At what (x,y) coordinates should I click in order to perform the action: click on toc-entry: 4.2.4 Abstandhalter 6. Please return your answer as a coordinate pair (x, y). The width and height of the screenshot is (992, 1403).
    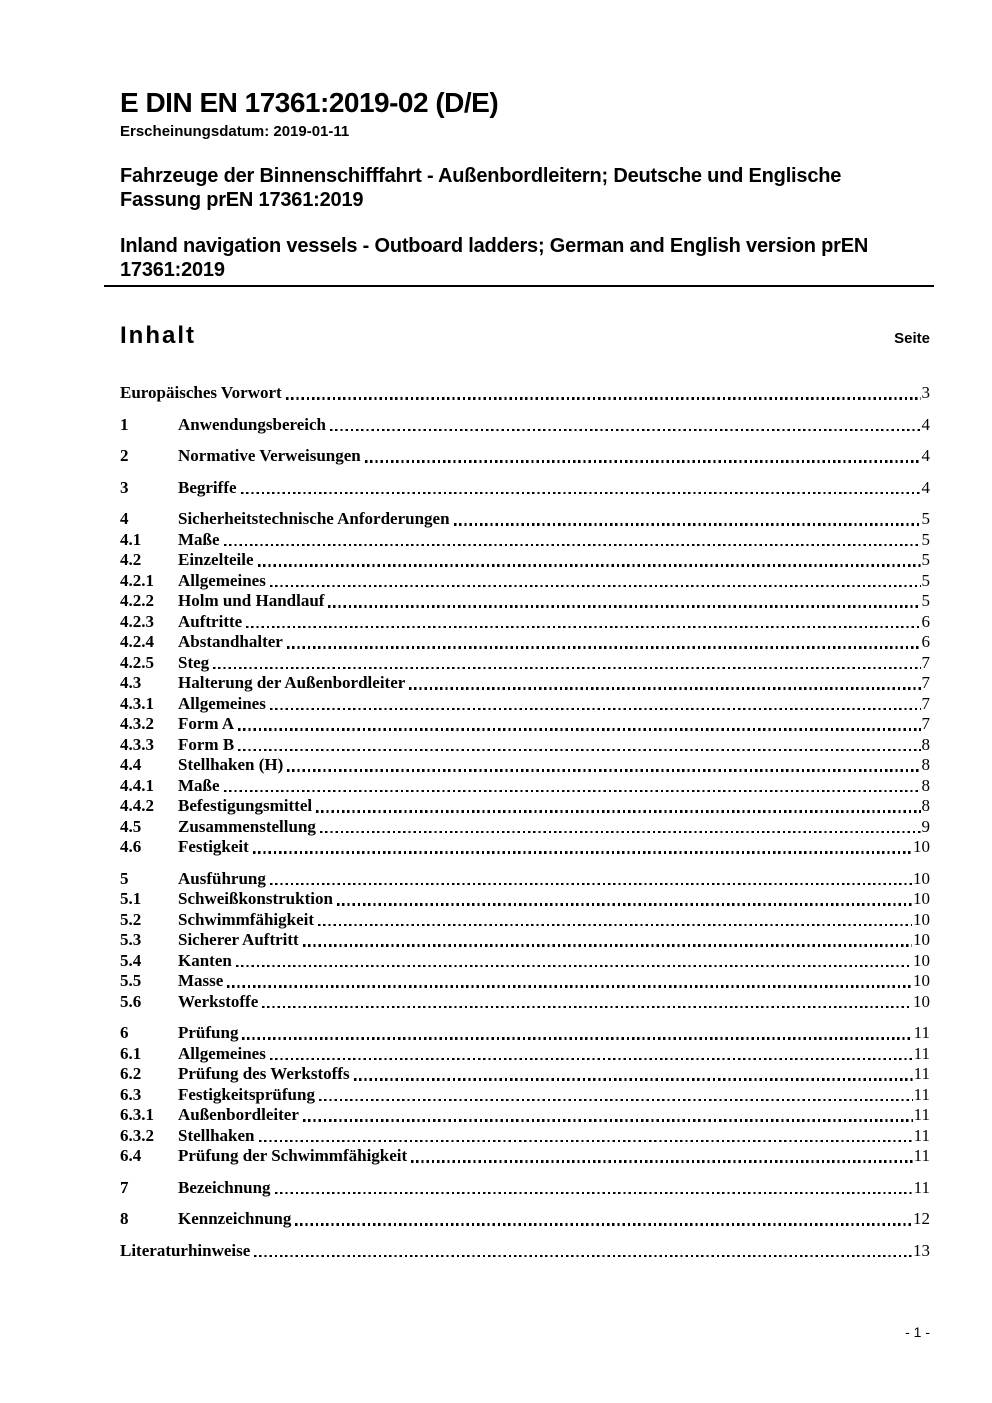
    Looking at the image, I should click on (525, 642).